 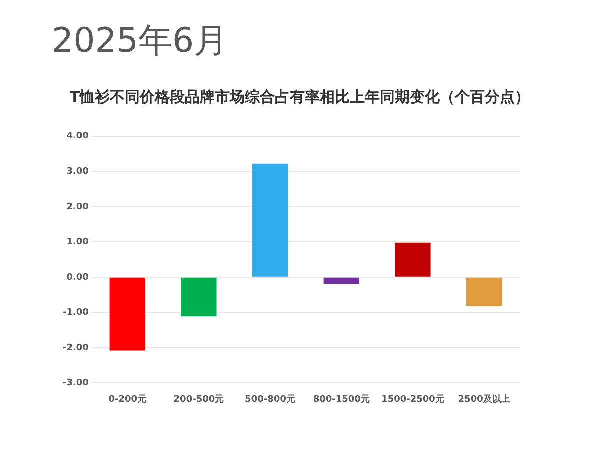 I want to click on chart-subtitle: 2025年6月, so click(x=140, y=41).